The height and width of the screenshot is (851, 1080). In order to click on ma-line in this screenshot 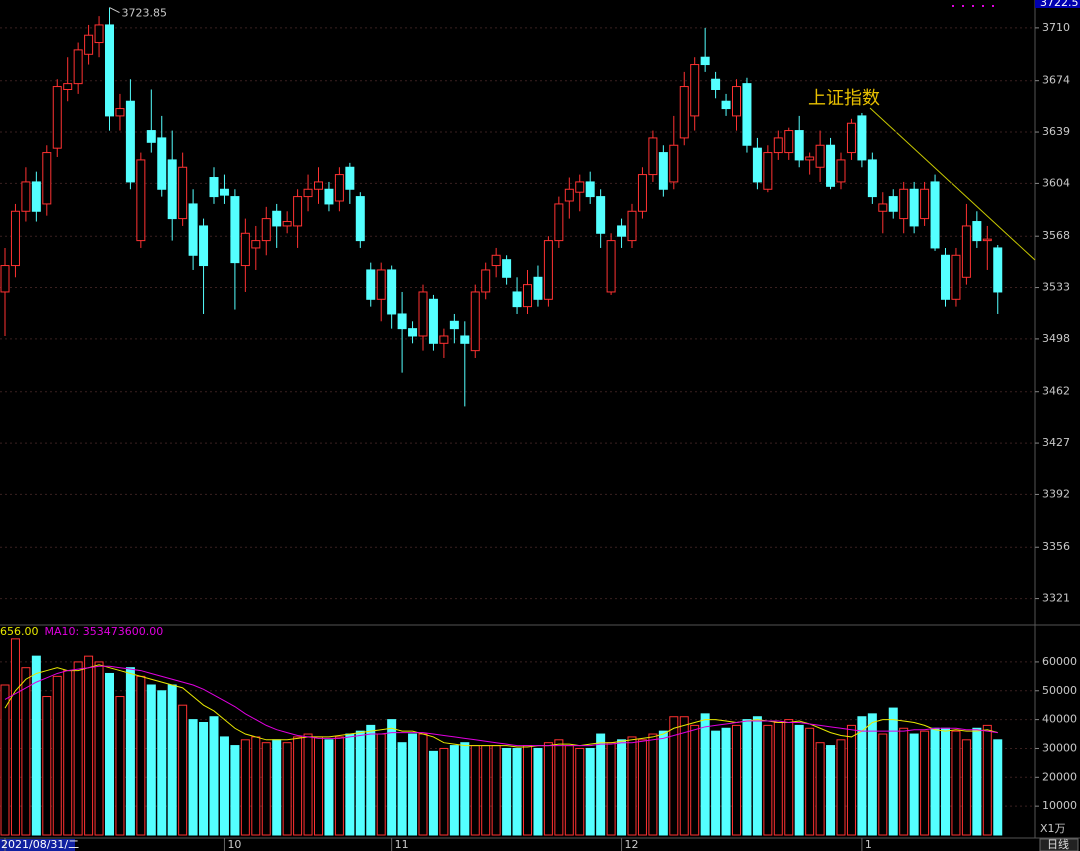, I will do `click(501, 706)`.